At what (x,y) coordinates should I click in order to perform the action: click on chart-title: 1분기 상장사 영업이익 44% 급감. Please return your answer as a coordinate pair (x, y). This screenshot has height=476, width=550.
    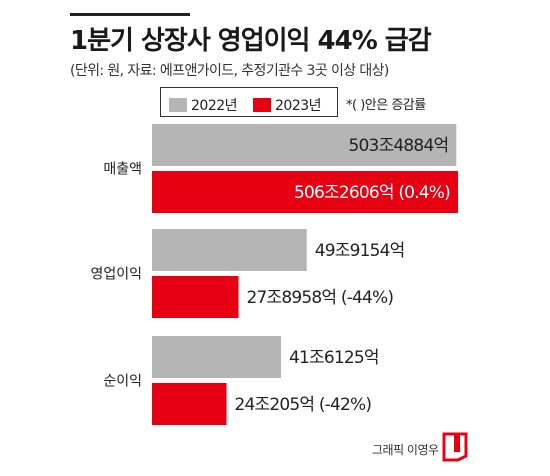
    Looking at the image, I should click on (251, 41).